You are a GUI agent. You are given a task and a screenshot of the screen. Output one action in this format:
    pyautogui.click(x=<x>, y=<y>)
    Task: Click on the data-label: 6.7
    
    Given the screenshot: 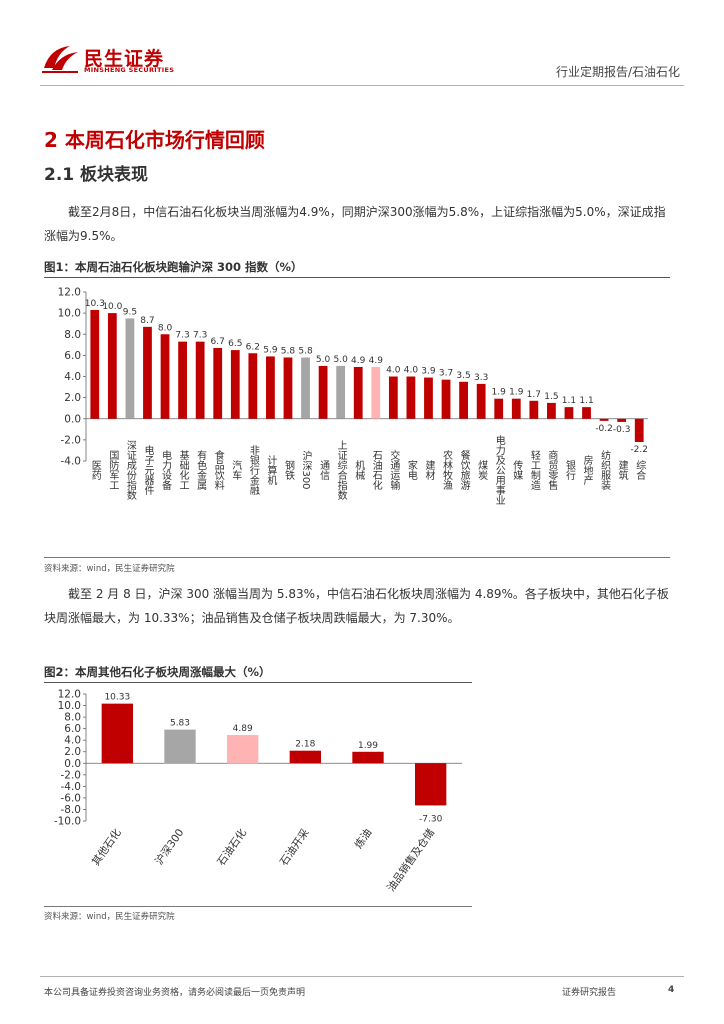 What is the action you would take?
    pyautogui.click(x=218, y=342)
    